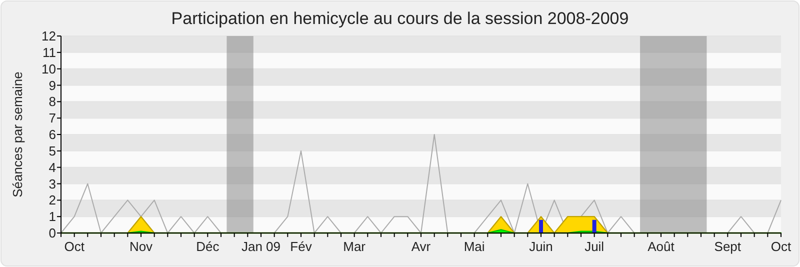  I want to click on y-tick-label: 2, so click(52, 200).